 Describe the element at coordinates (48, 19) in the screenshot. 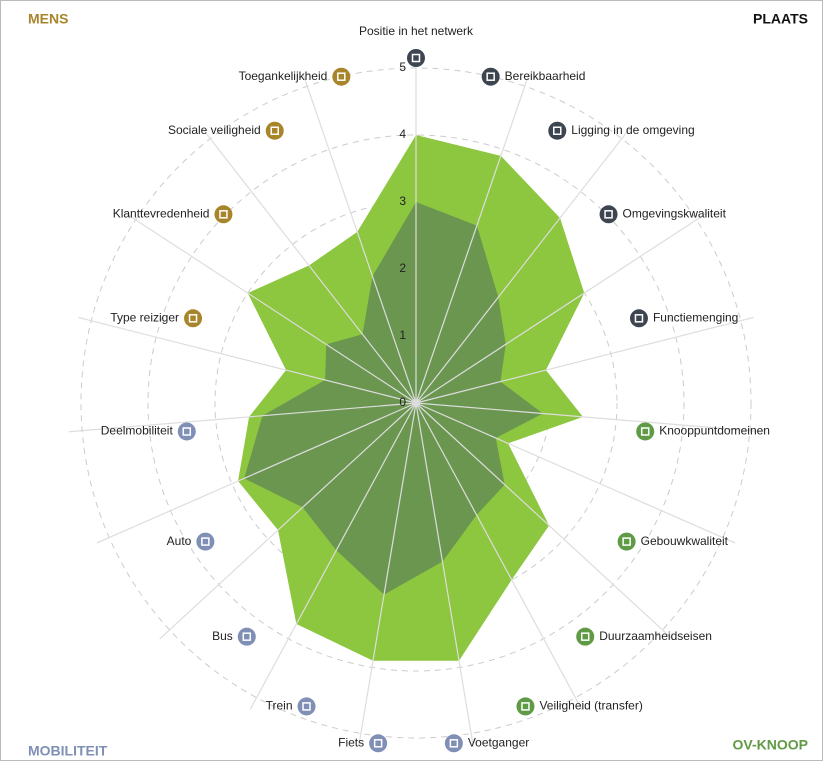

I see `corner-label: MENS` at that location.